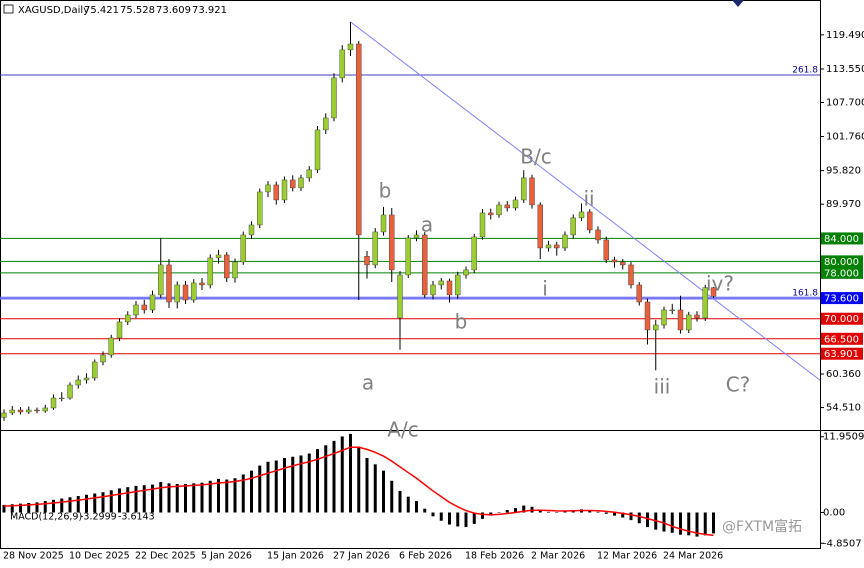  What do you see at coordinates (842, 543) in the screenshot?
I see `y-tick-label: -4.8507` at bounding box center [842, 543].